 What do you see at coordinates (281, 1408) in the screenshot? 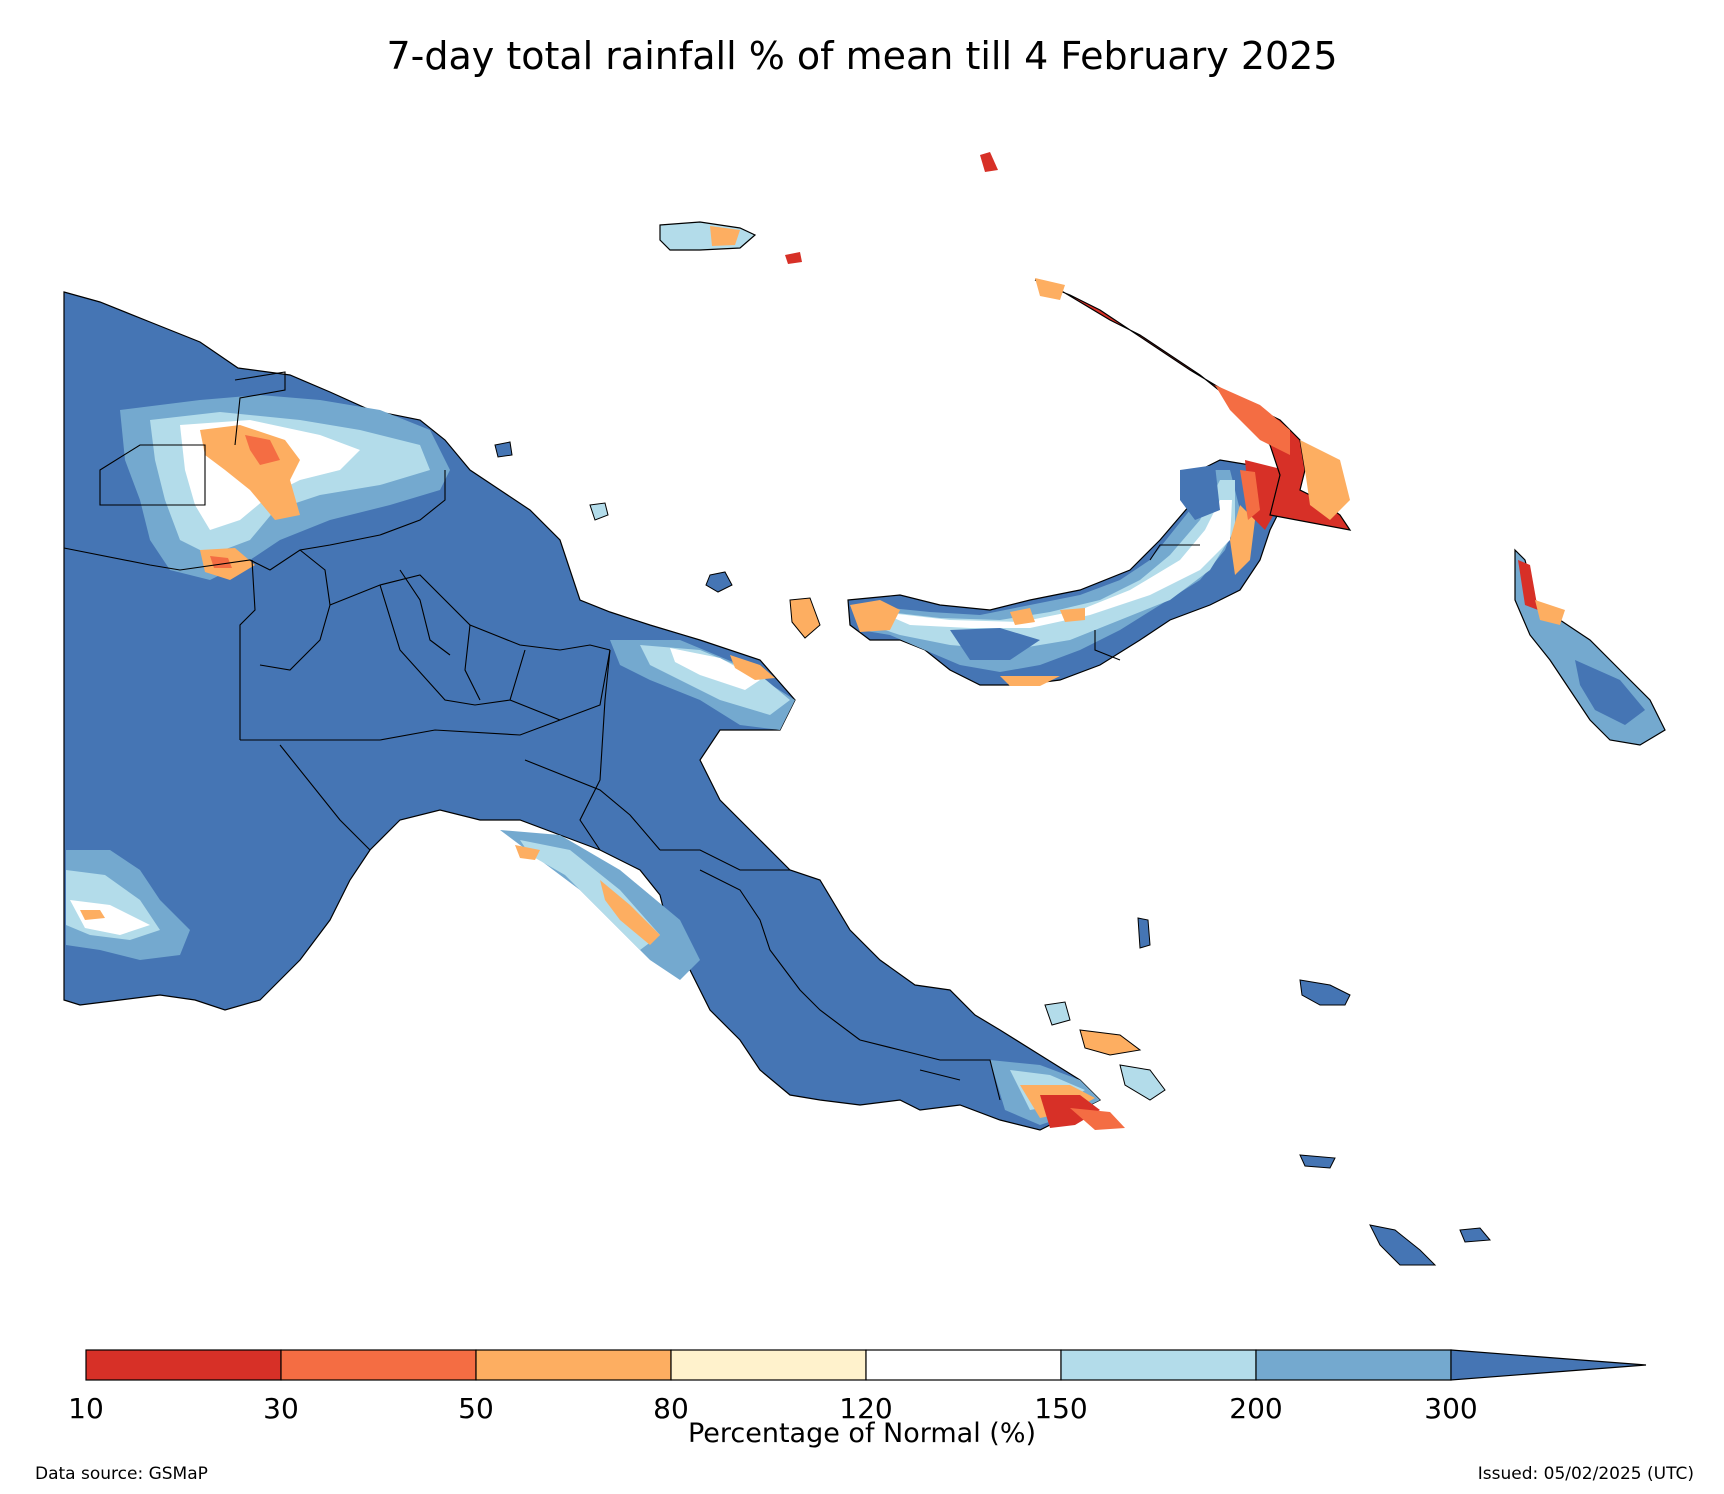
I see `colorbar-tick-label: 30` at bounding box center [281, 1408].